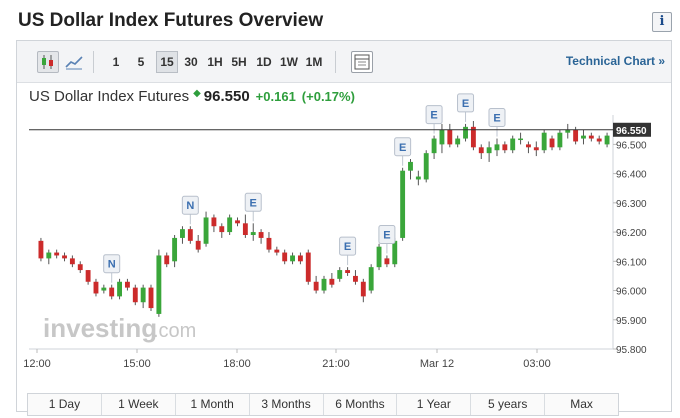 The image size is (680, 418). I want to click on range-1-day: 1 Day, so click(65, 404).